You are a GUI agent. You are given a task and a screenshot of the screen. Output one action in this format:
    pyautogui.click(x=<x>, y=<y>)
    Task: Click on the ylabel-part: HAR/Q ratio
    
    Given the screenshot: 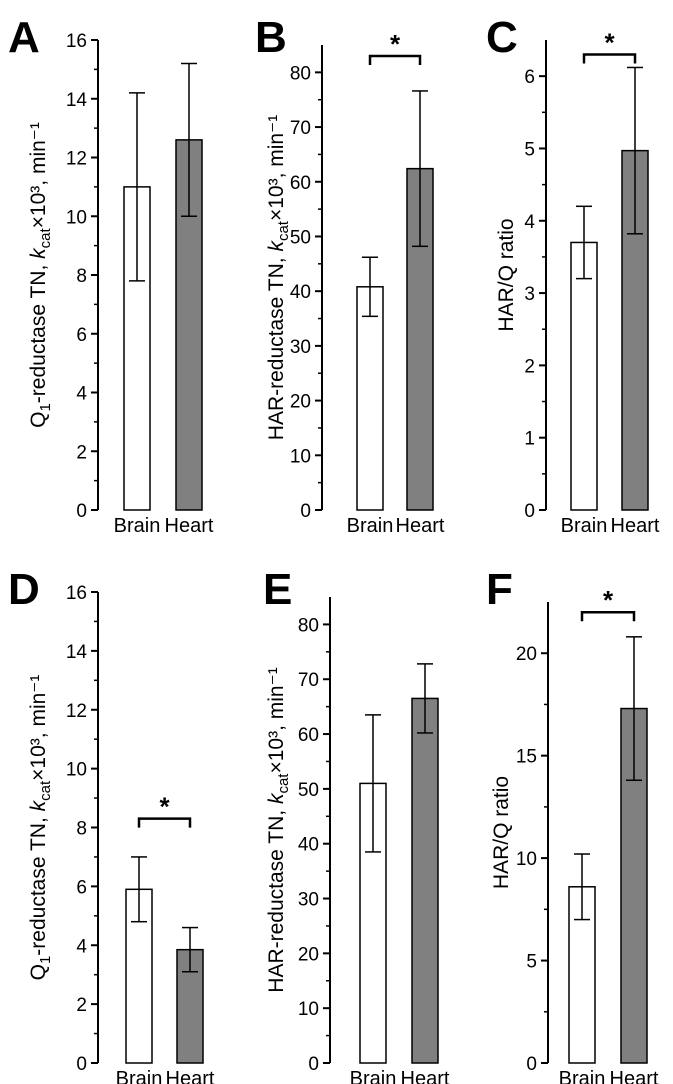 What is the action you would take?
    pyautogui.click(x=501, y=832)
    